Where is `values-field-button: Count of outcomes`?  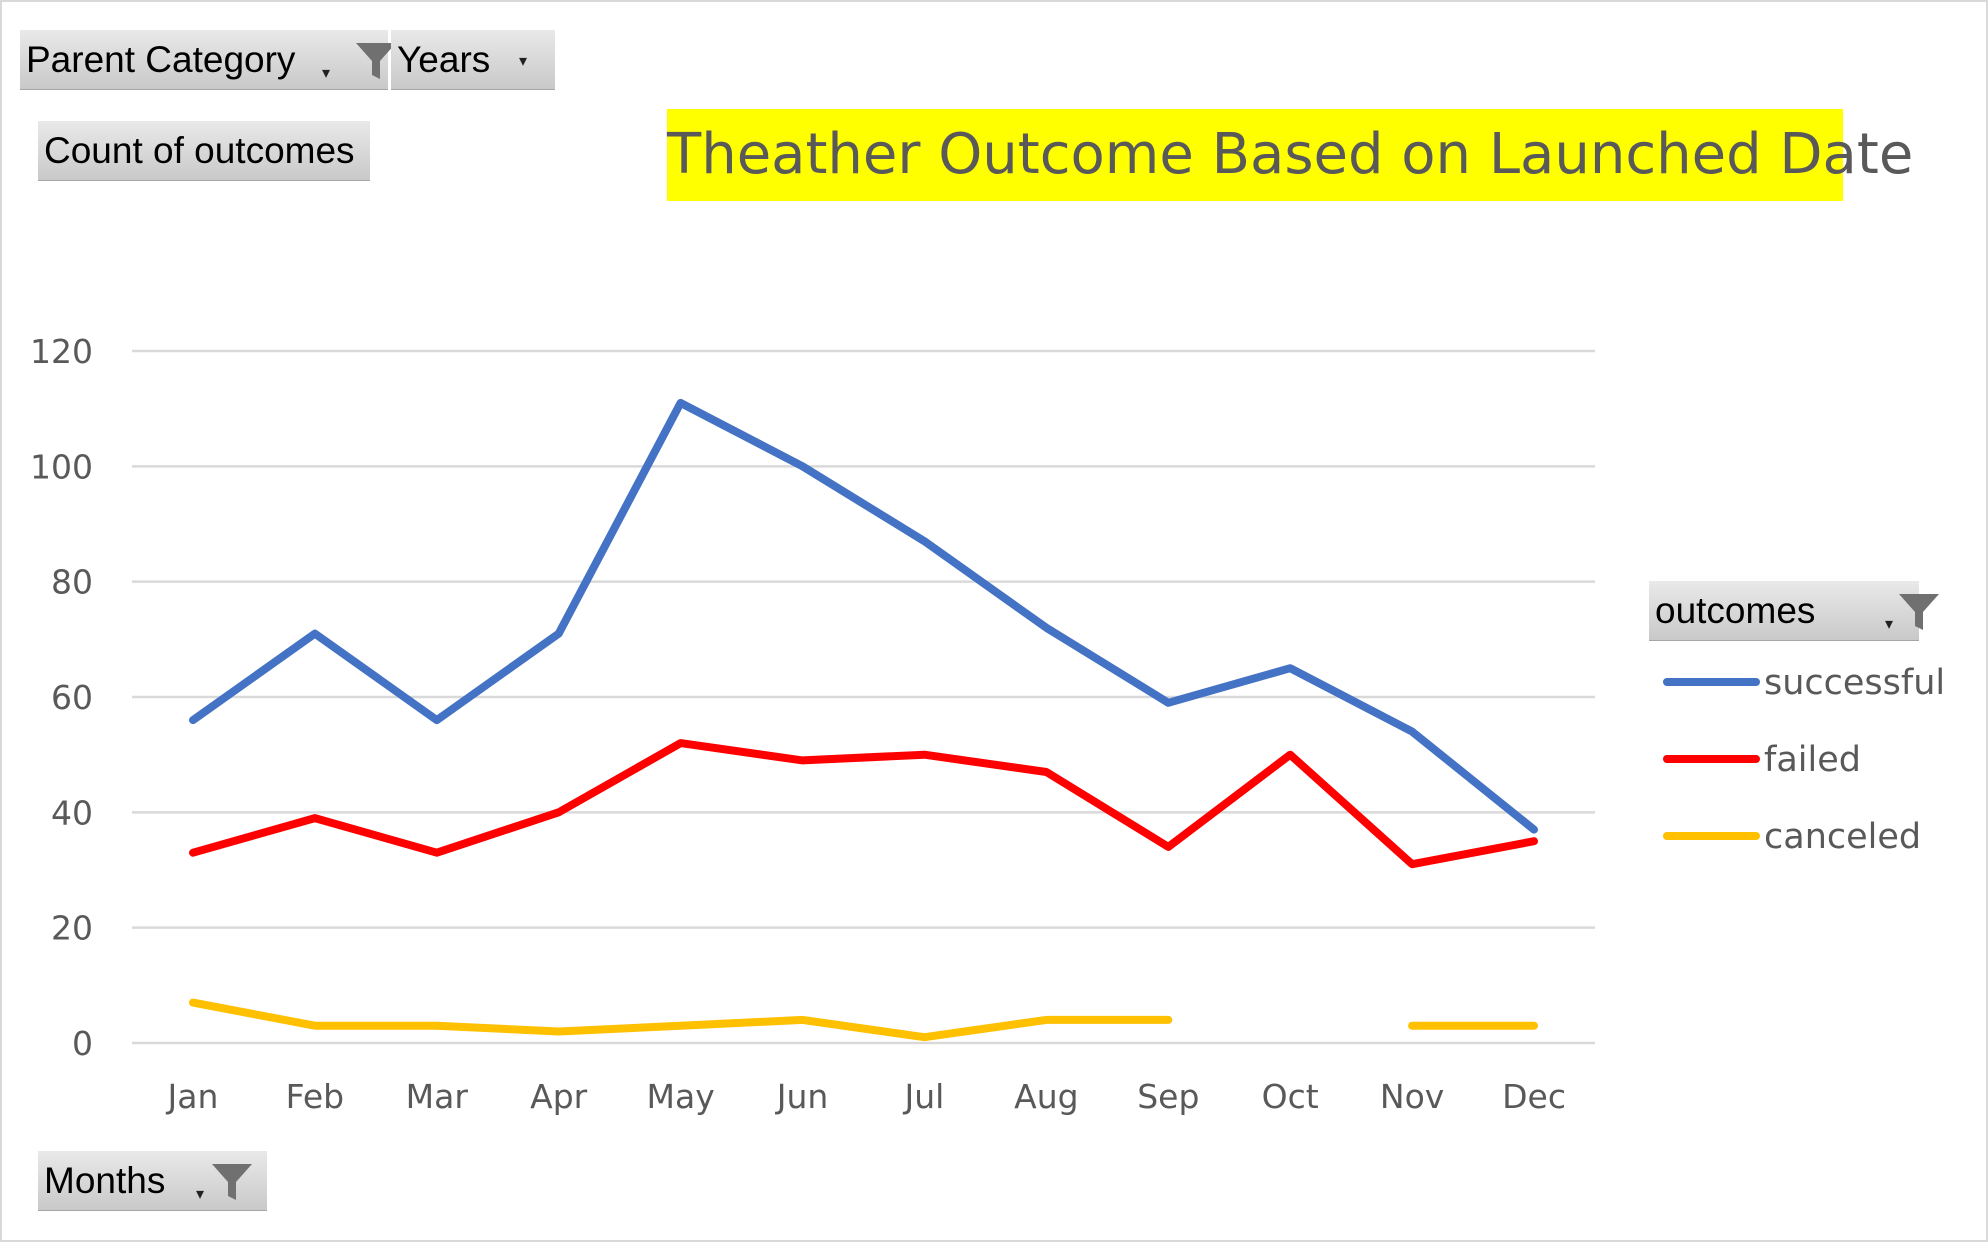 values-field-button: Count of outcomes is located at coordinates (204, 151).